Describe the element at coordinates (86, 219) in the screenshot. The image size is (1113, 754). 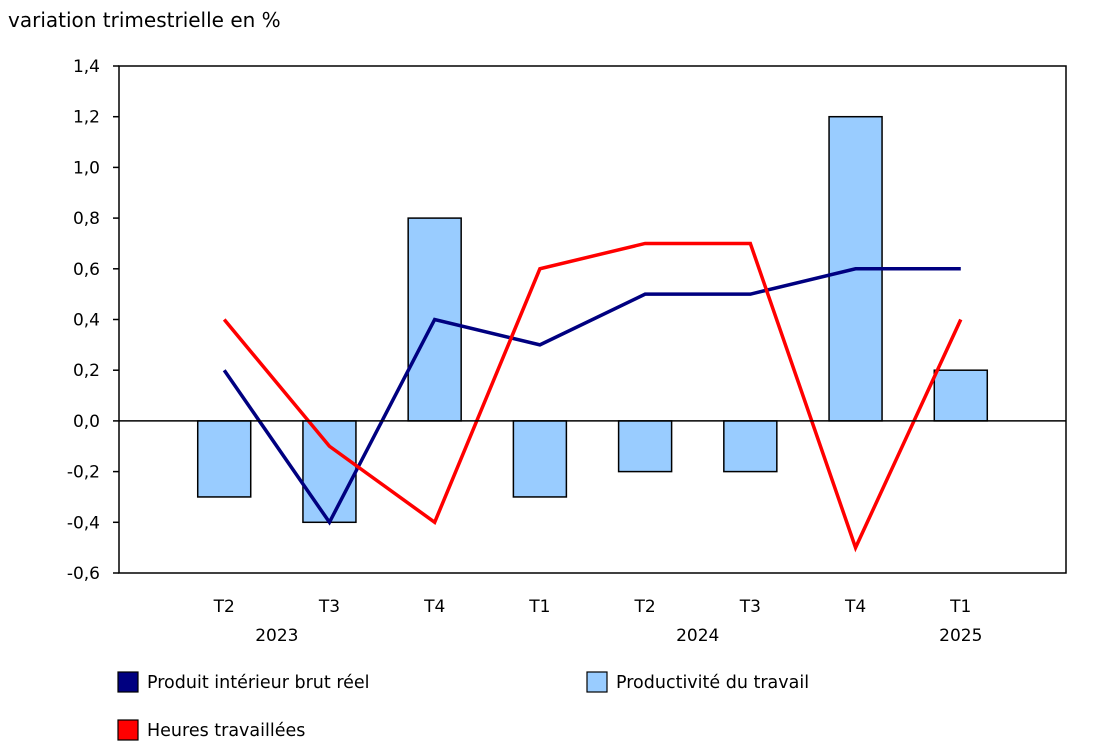
I see `y-tick-label: 0,8` at that location.